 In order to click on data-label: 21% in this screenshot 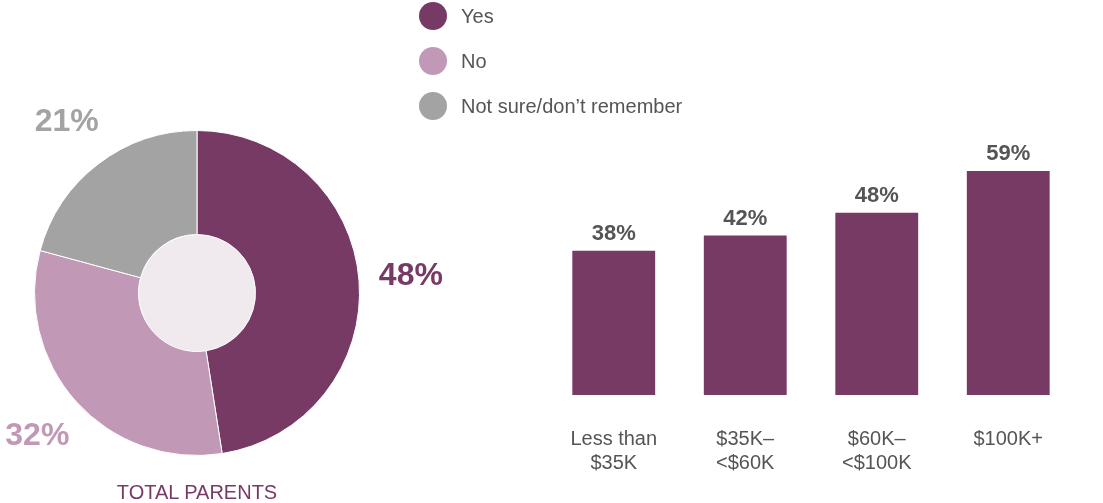, I will do `click(66, 120)`.